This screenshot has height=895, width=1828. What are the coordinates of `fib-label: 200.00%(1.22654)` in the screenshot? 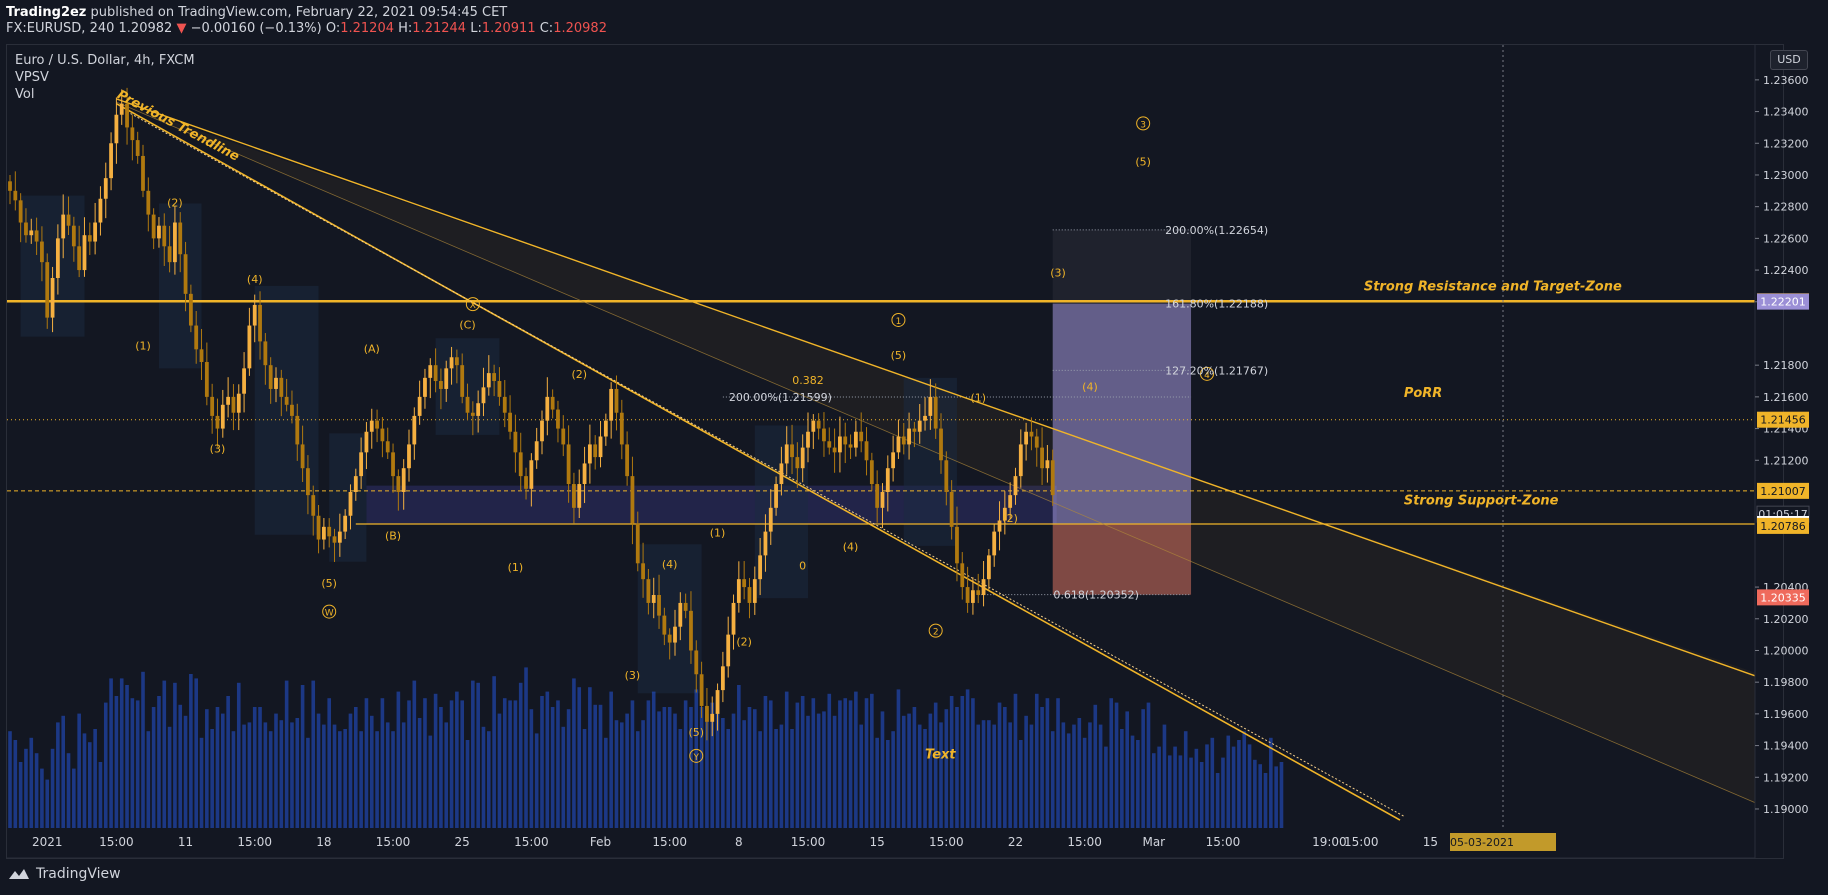 It's located at (1216, 230).